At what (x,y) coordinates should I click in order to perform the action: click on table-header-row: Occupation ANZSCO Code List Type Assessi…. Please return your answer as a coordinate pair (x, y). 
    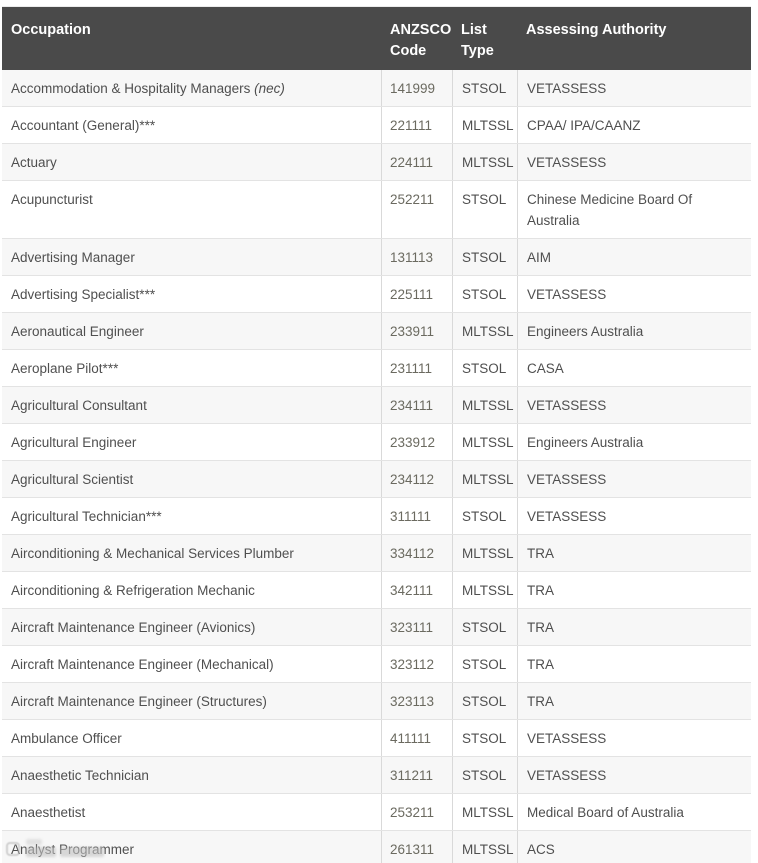
    Looking at the image, I should click on (376, 38).